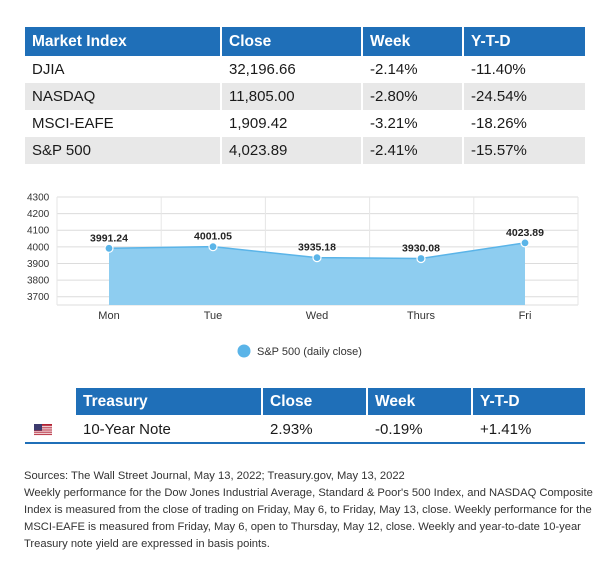  I want to click on table-row: DJIA 32,196.66 -2.14% -11.40%, so click(305, 69).